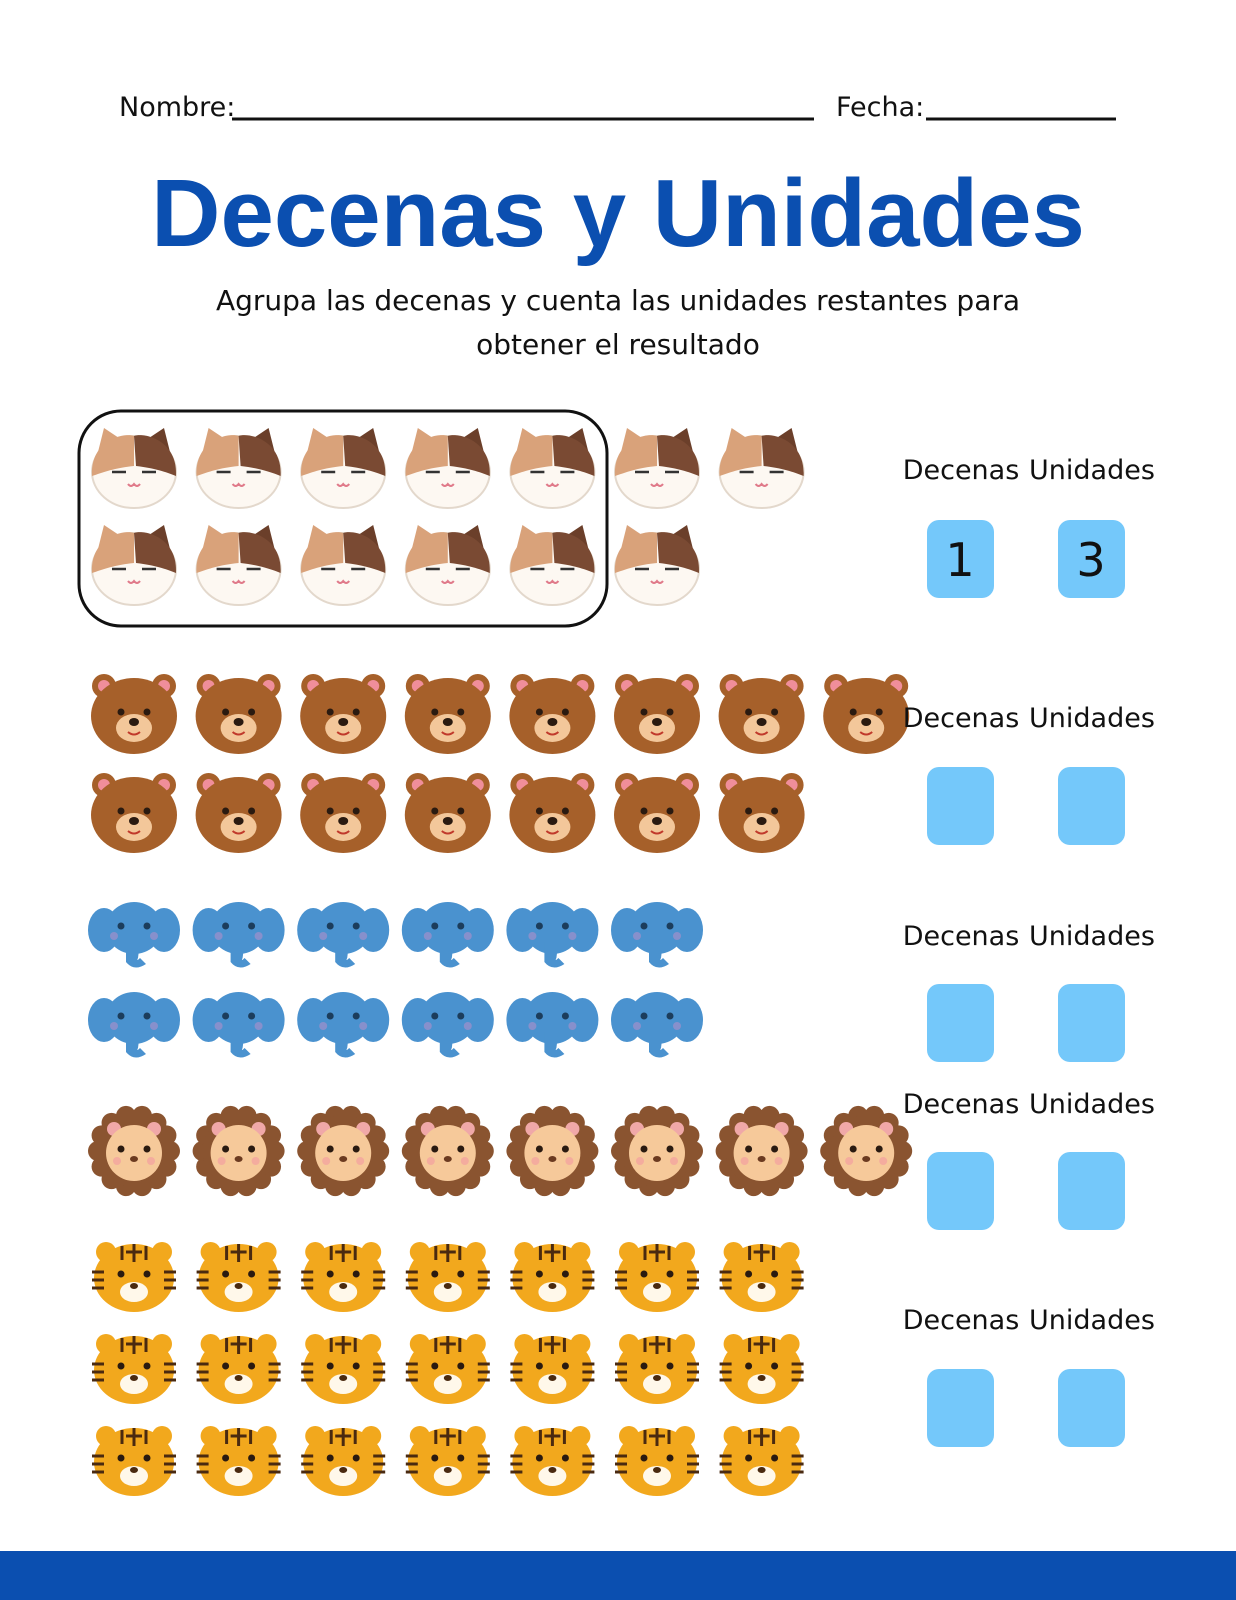  What do you see at coordinates (618, 344) in the screenshot?
I see `instructions: obtener el resultado` at bounding box center [618, 344].